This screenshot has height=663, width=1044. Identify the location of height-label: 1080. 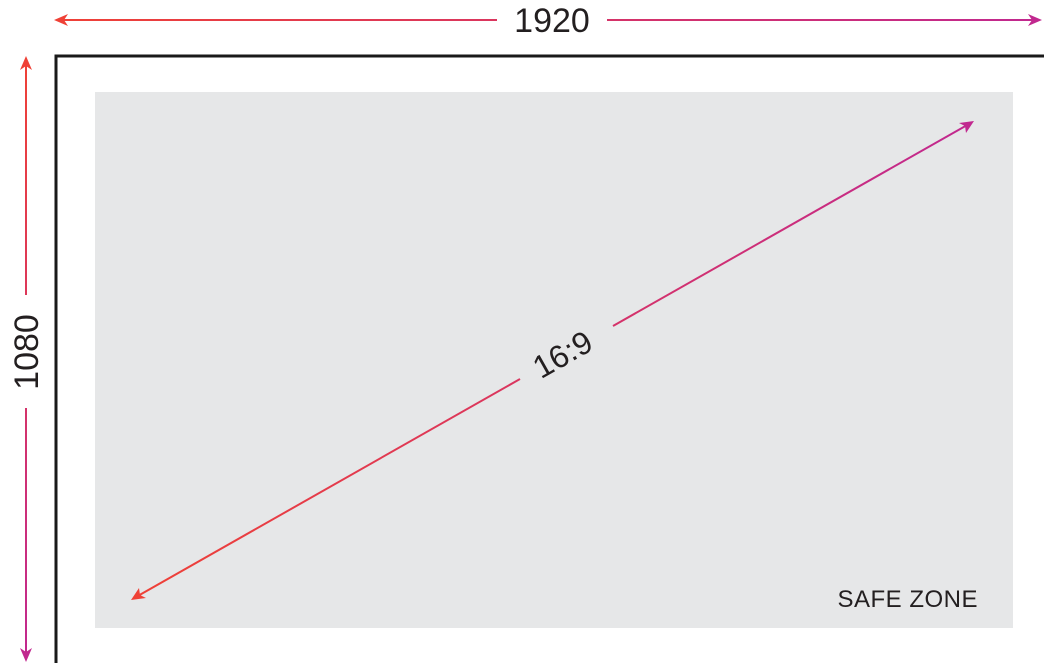
(27, 352).